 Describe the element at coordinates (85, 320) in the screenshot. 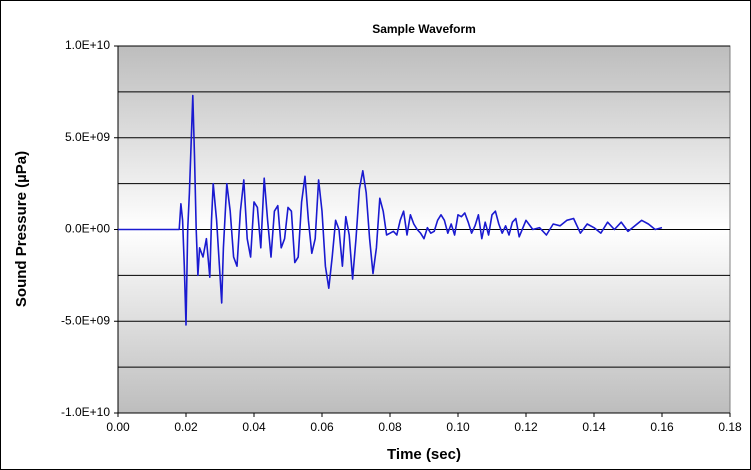

I see `y-tick-label: -5.0E+09` at that location.